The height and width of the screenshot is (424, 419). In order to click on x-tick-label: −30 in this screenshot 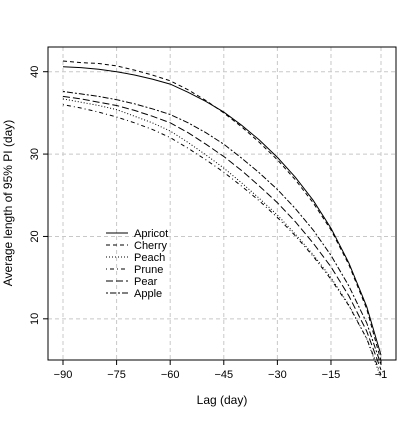, I will do `click(277, 375)`.